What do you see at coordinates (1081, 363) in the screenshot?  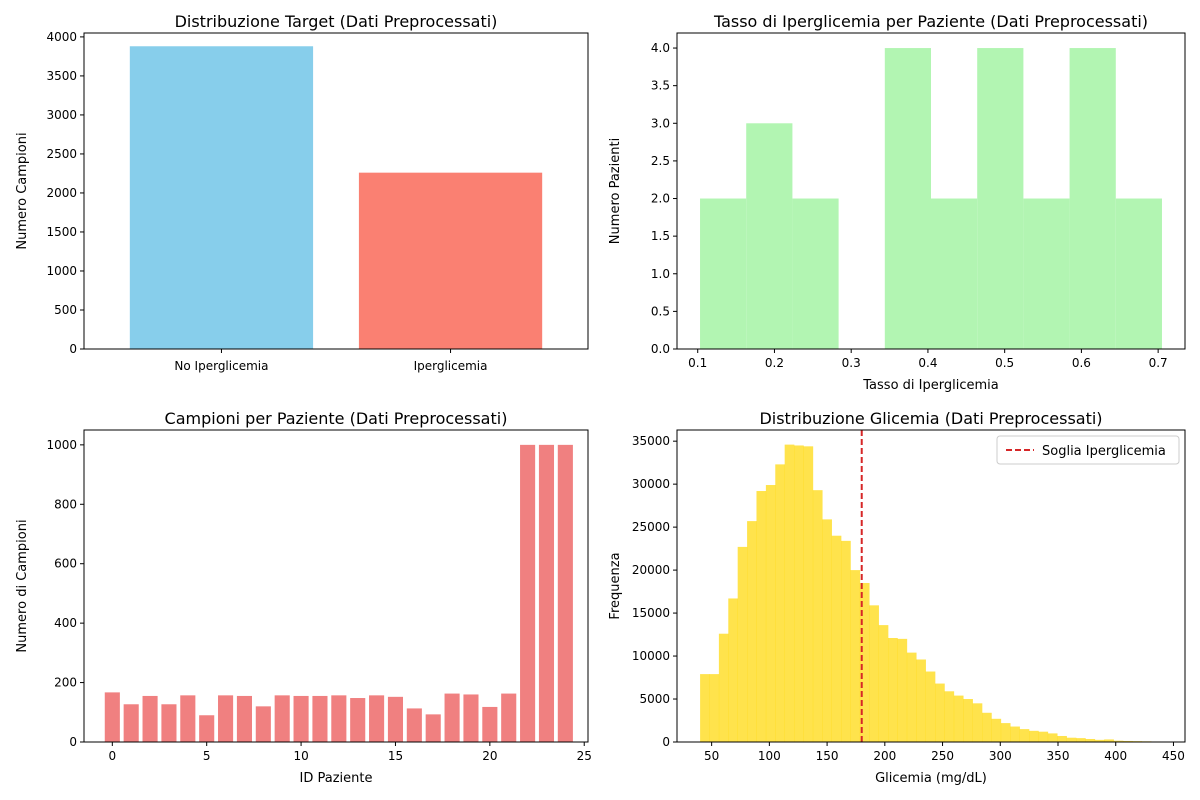 I see `x-tick-label: 0.6` at bounding box center [1081, 363].